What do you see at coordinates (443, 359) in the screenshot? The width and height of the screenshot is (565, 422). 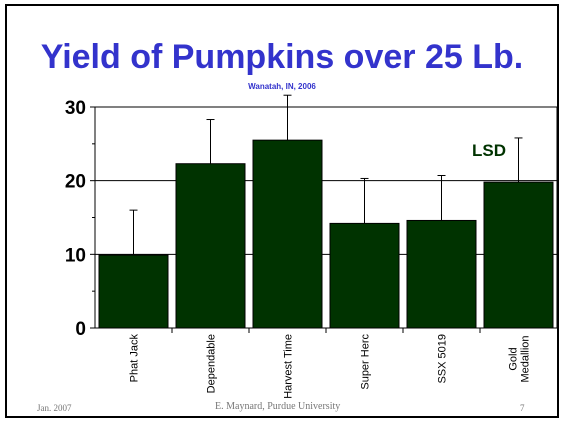 I see `x-tick-label-4: SSX 5019` at bounding box center [443, 359].